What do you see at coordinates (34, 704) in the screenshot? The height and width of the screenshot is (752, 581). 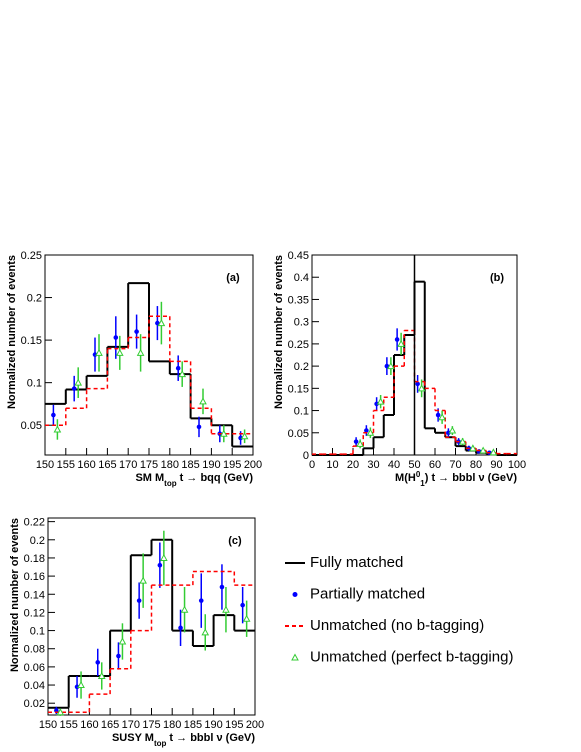 I see `y-tick-label: 0.02` at bounding box center [34, 704].